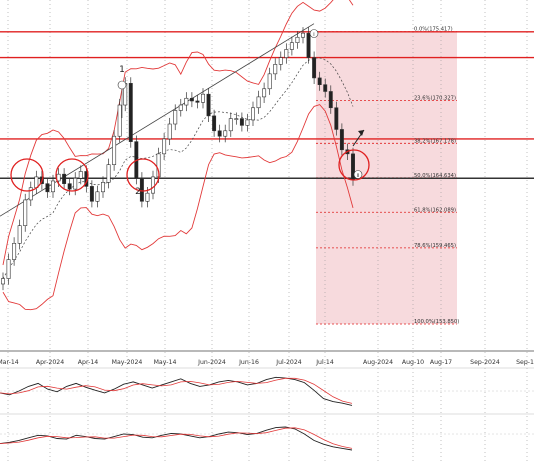 The width and height of the screenshot is (534, 462). I want to click on x-tick-13: Sep-15, so click(525, 362).